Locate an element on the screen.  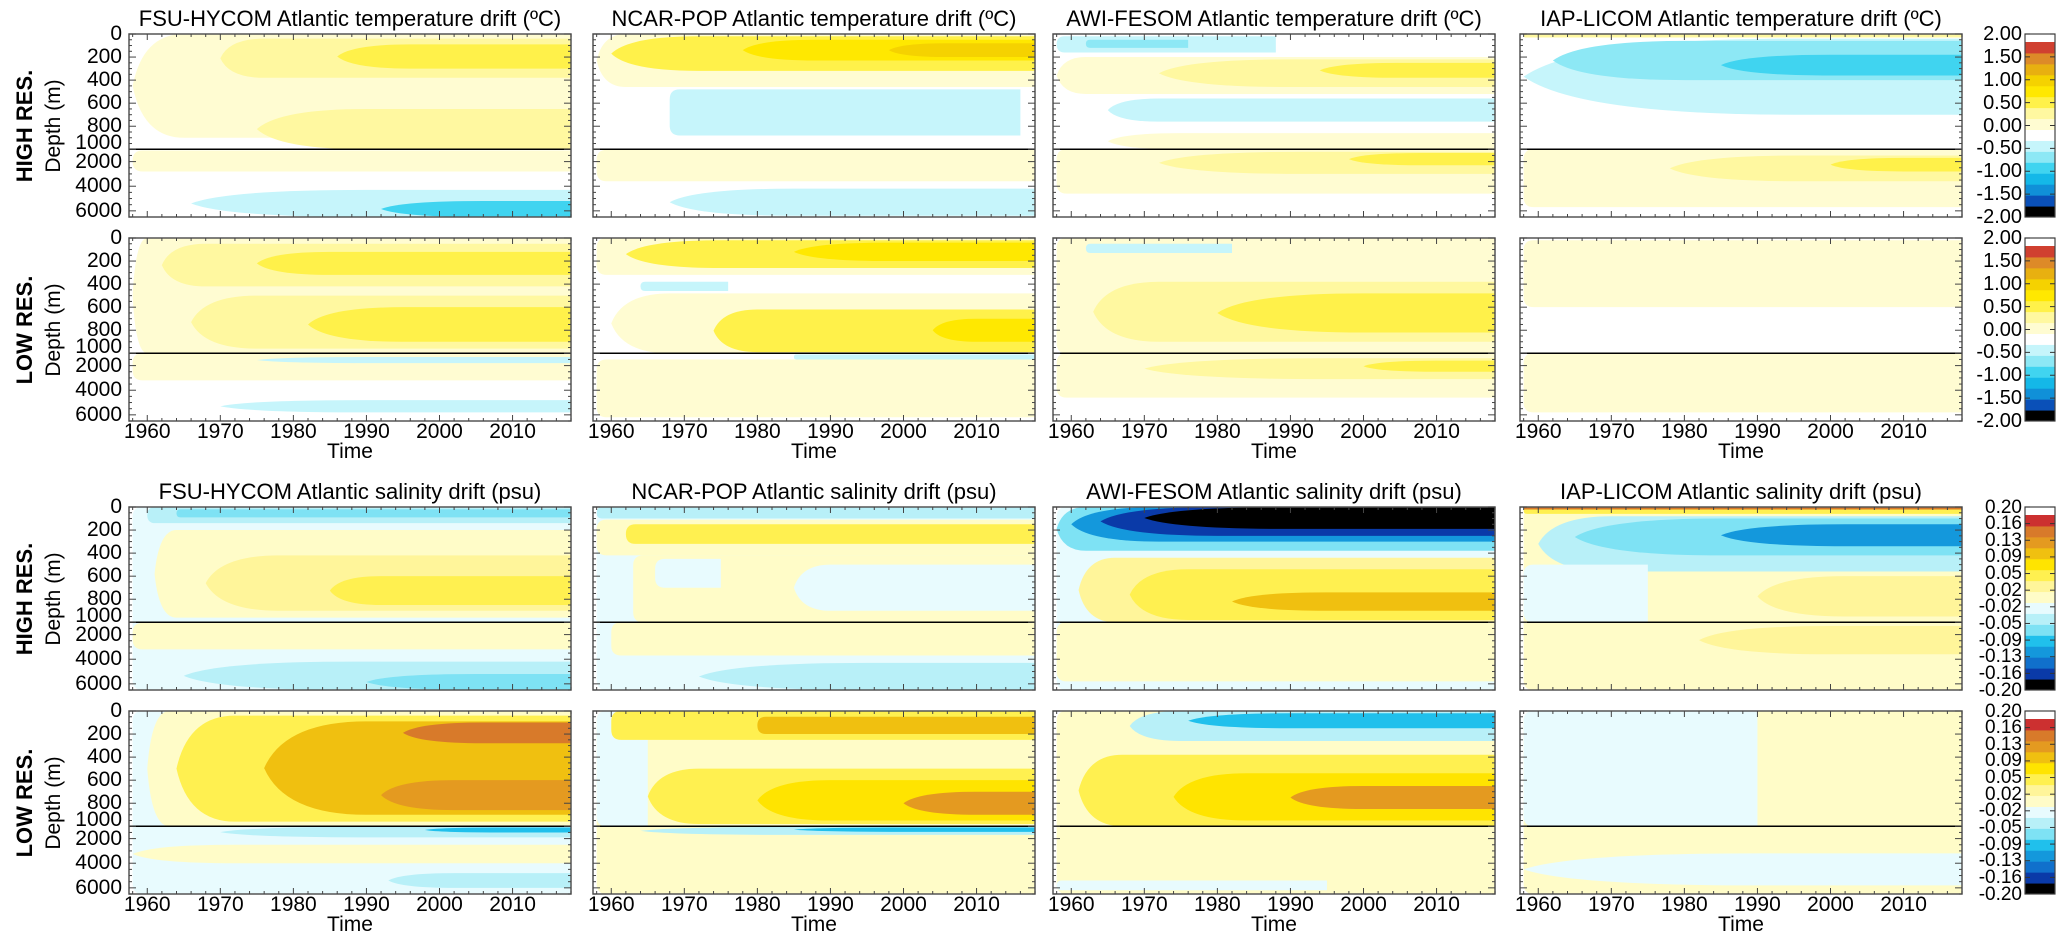
colorbar-label: 0.00 is located at coordinates (2002, 125).